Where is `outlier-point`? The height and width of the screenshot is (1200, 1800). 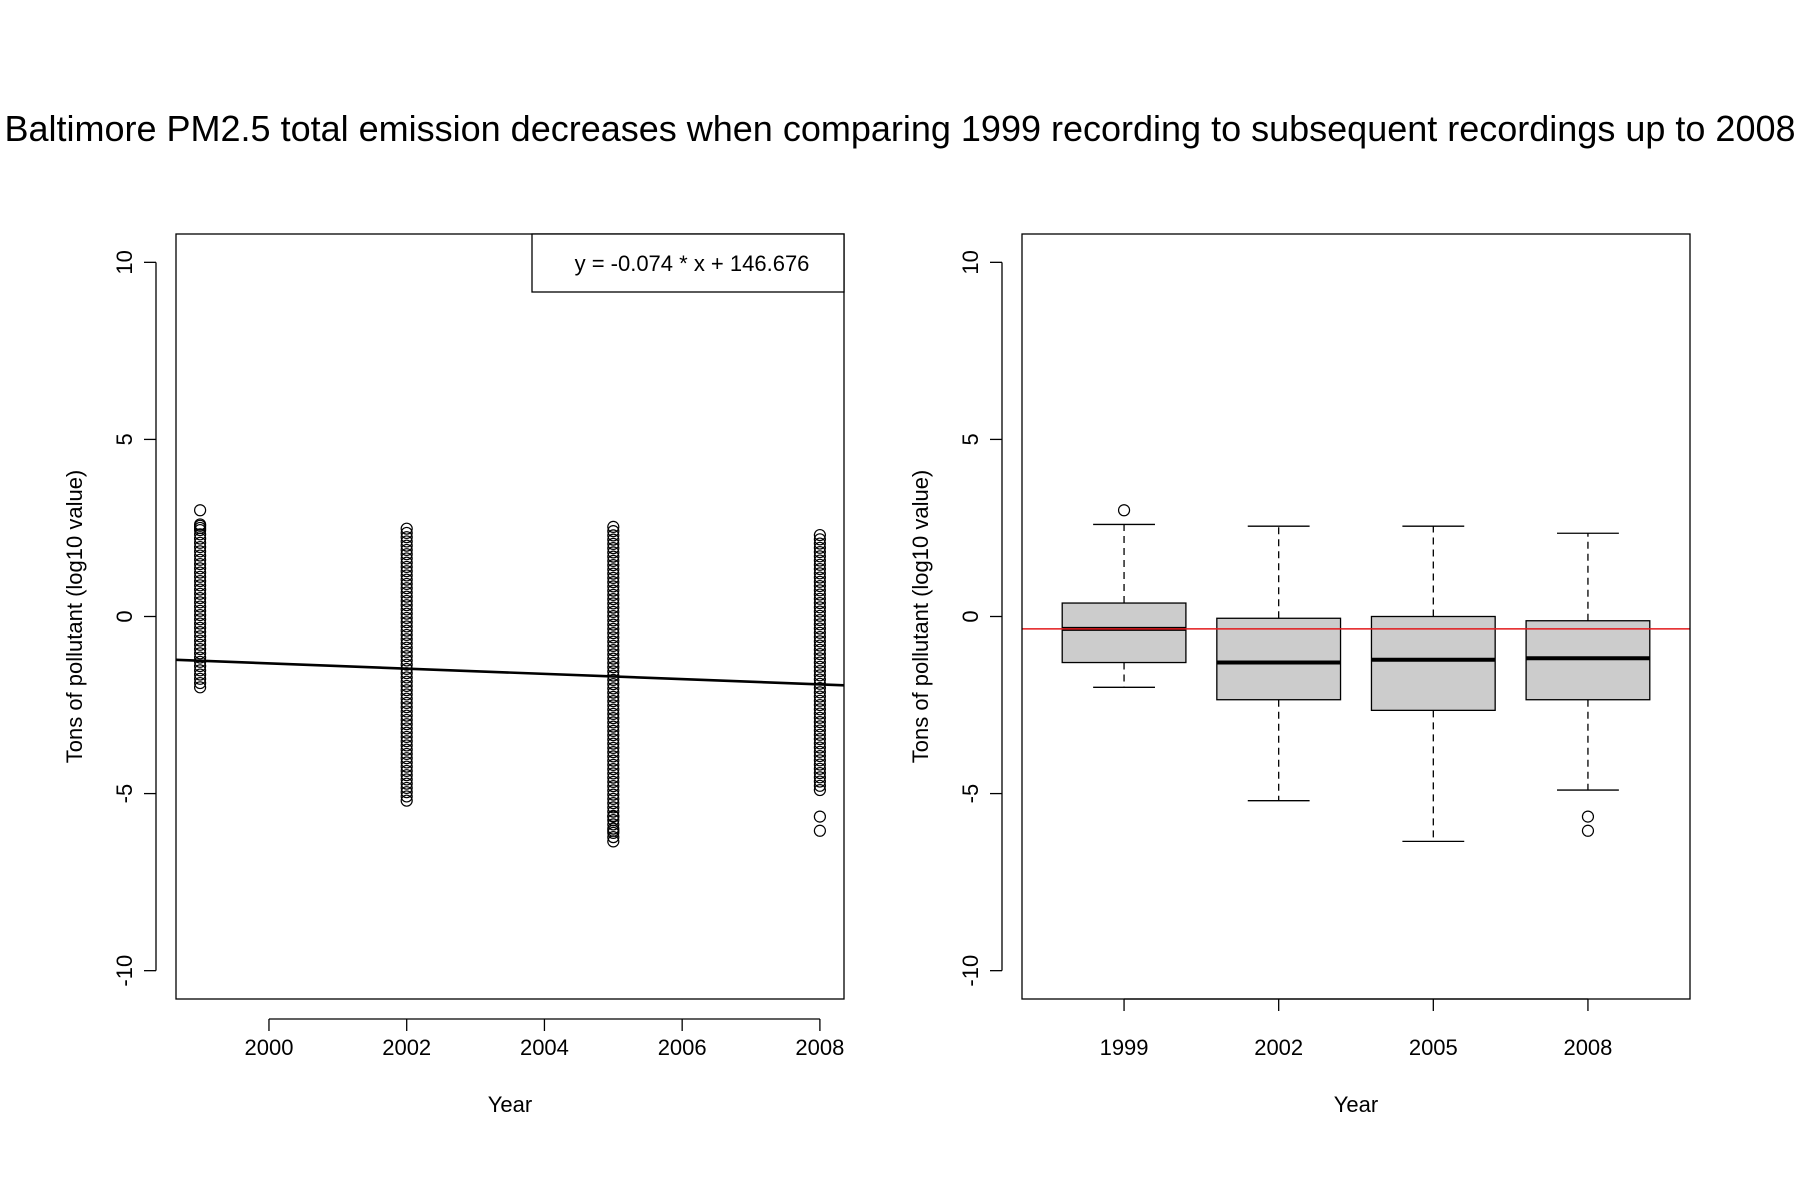 outlier-point is located at coordinates (1588, 816).